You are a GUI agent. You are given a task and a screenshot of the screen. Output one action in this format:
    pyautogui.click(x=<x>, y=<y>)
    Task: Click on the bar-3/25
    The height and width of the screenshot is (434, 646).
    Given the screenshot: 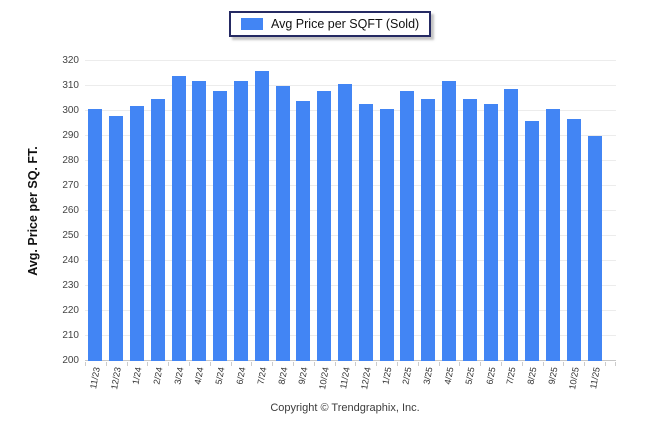 What is the action you would take?
    pyautogui.click(x=428, y=229)
    